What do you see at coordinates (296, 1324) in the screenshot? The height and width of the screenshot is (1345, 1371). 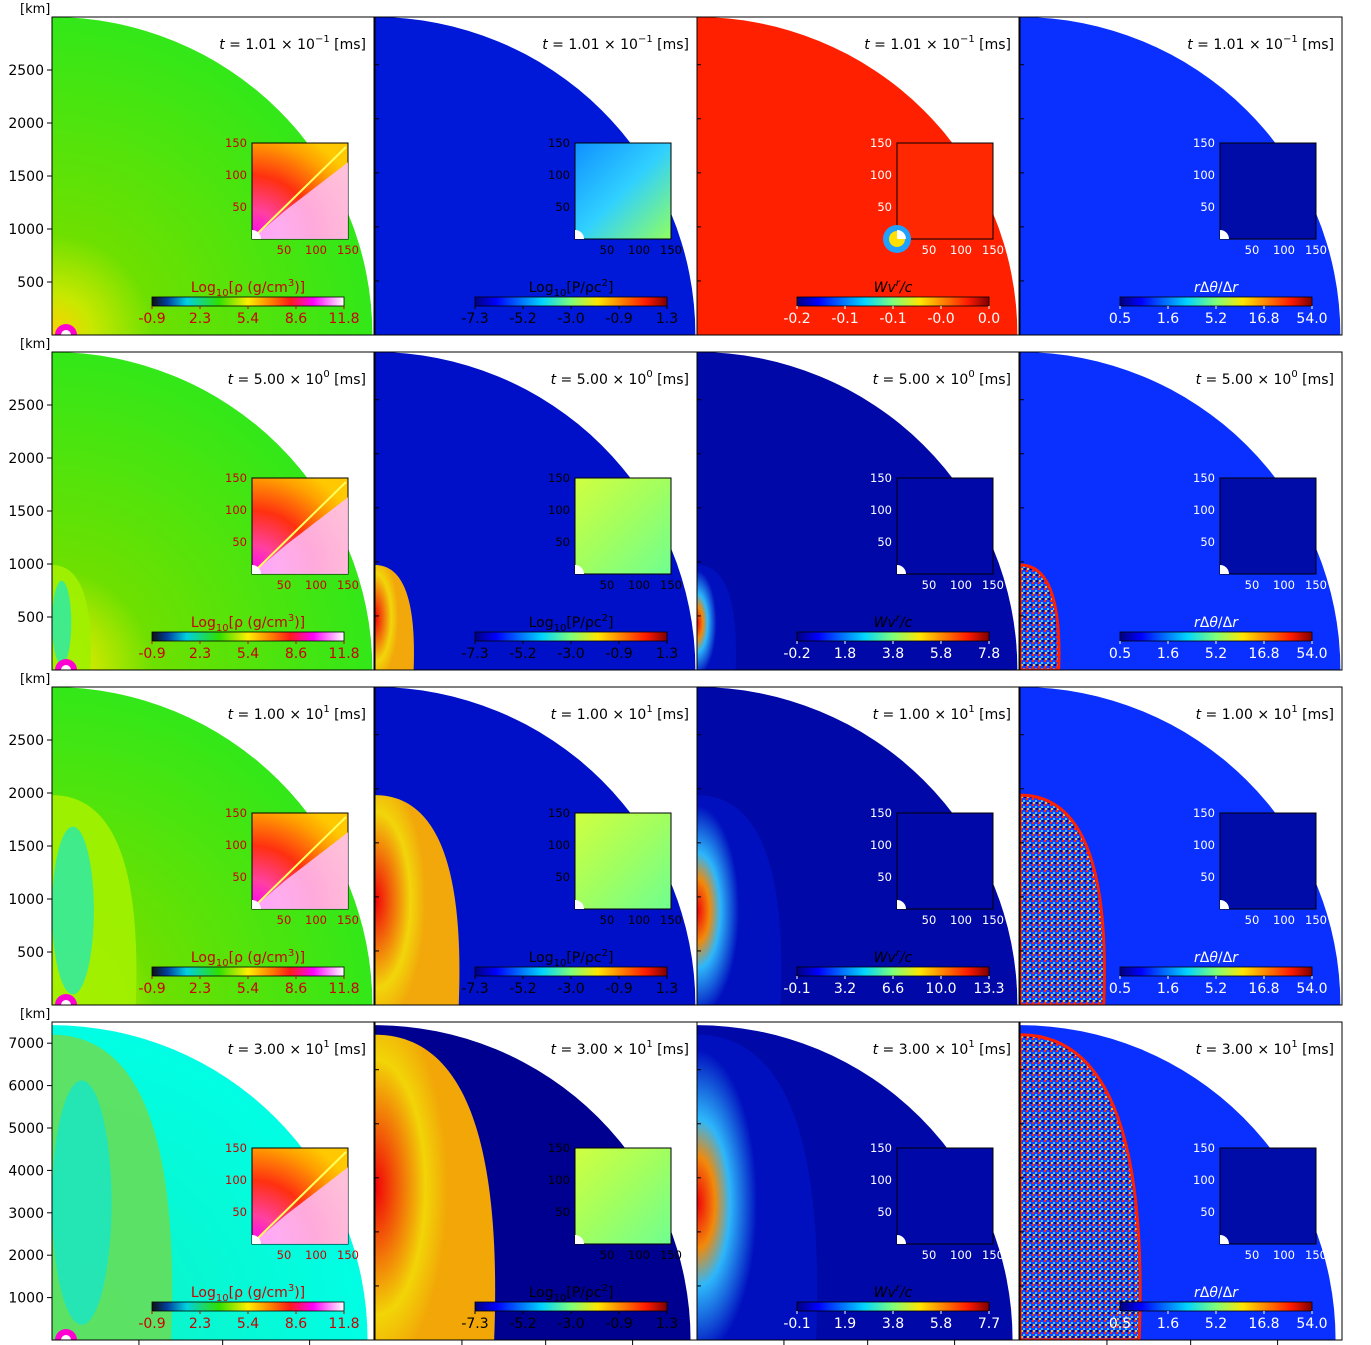 I see `colorbar-tick-label: 8.6` at bounding box center [296, 1324].